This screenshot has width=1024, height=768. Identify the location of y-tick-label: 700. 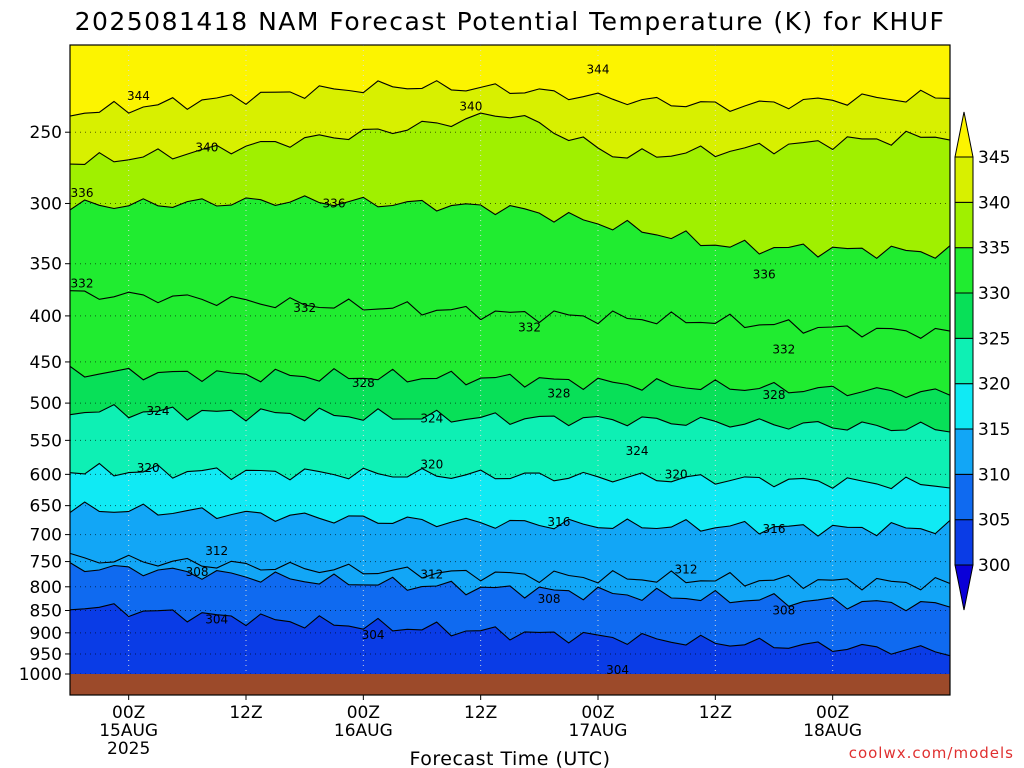
(46, 536).